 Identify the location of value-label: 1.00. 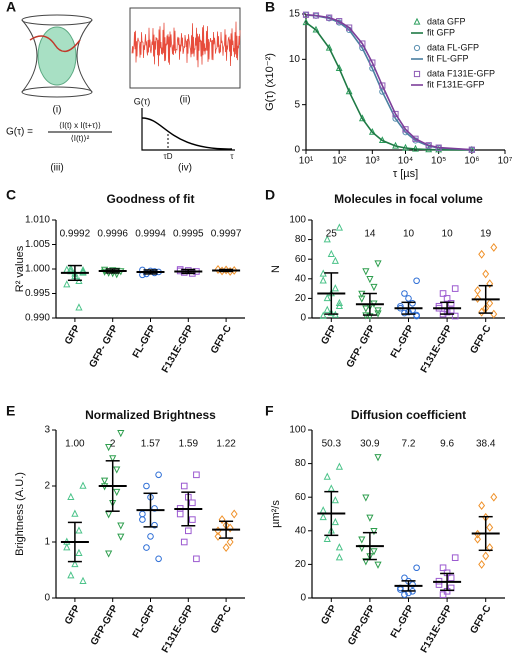
(75, 444).